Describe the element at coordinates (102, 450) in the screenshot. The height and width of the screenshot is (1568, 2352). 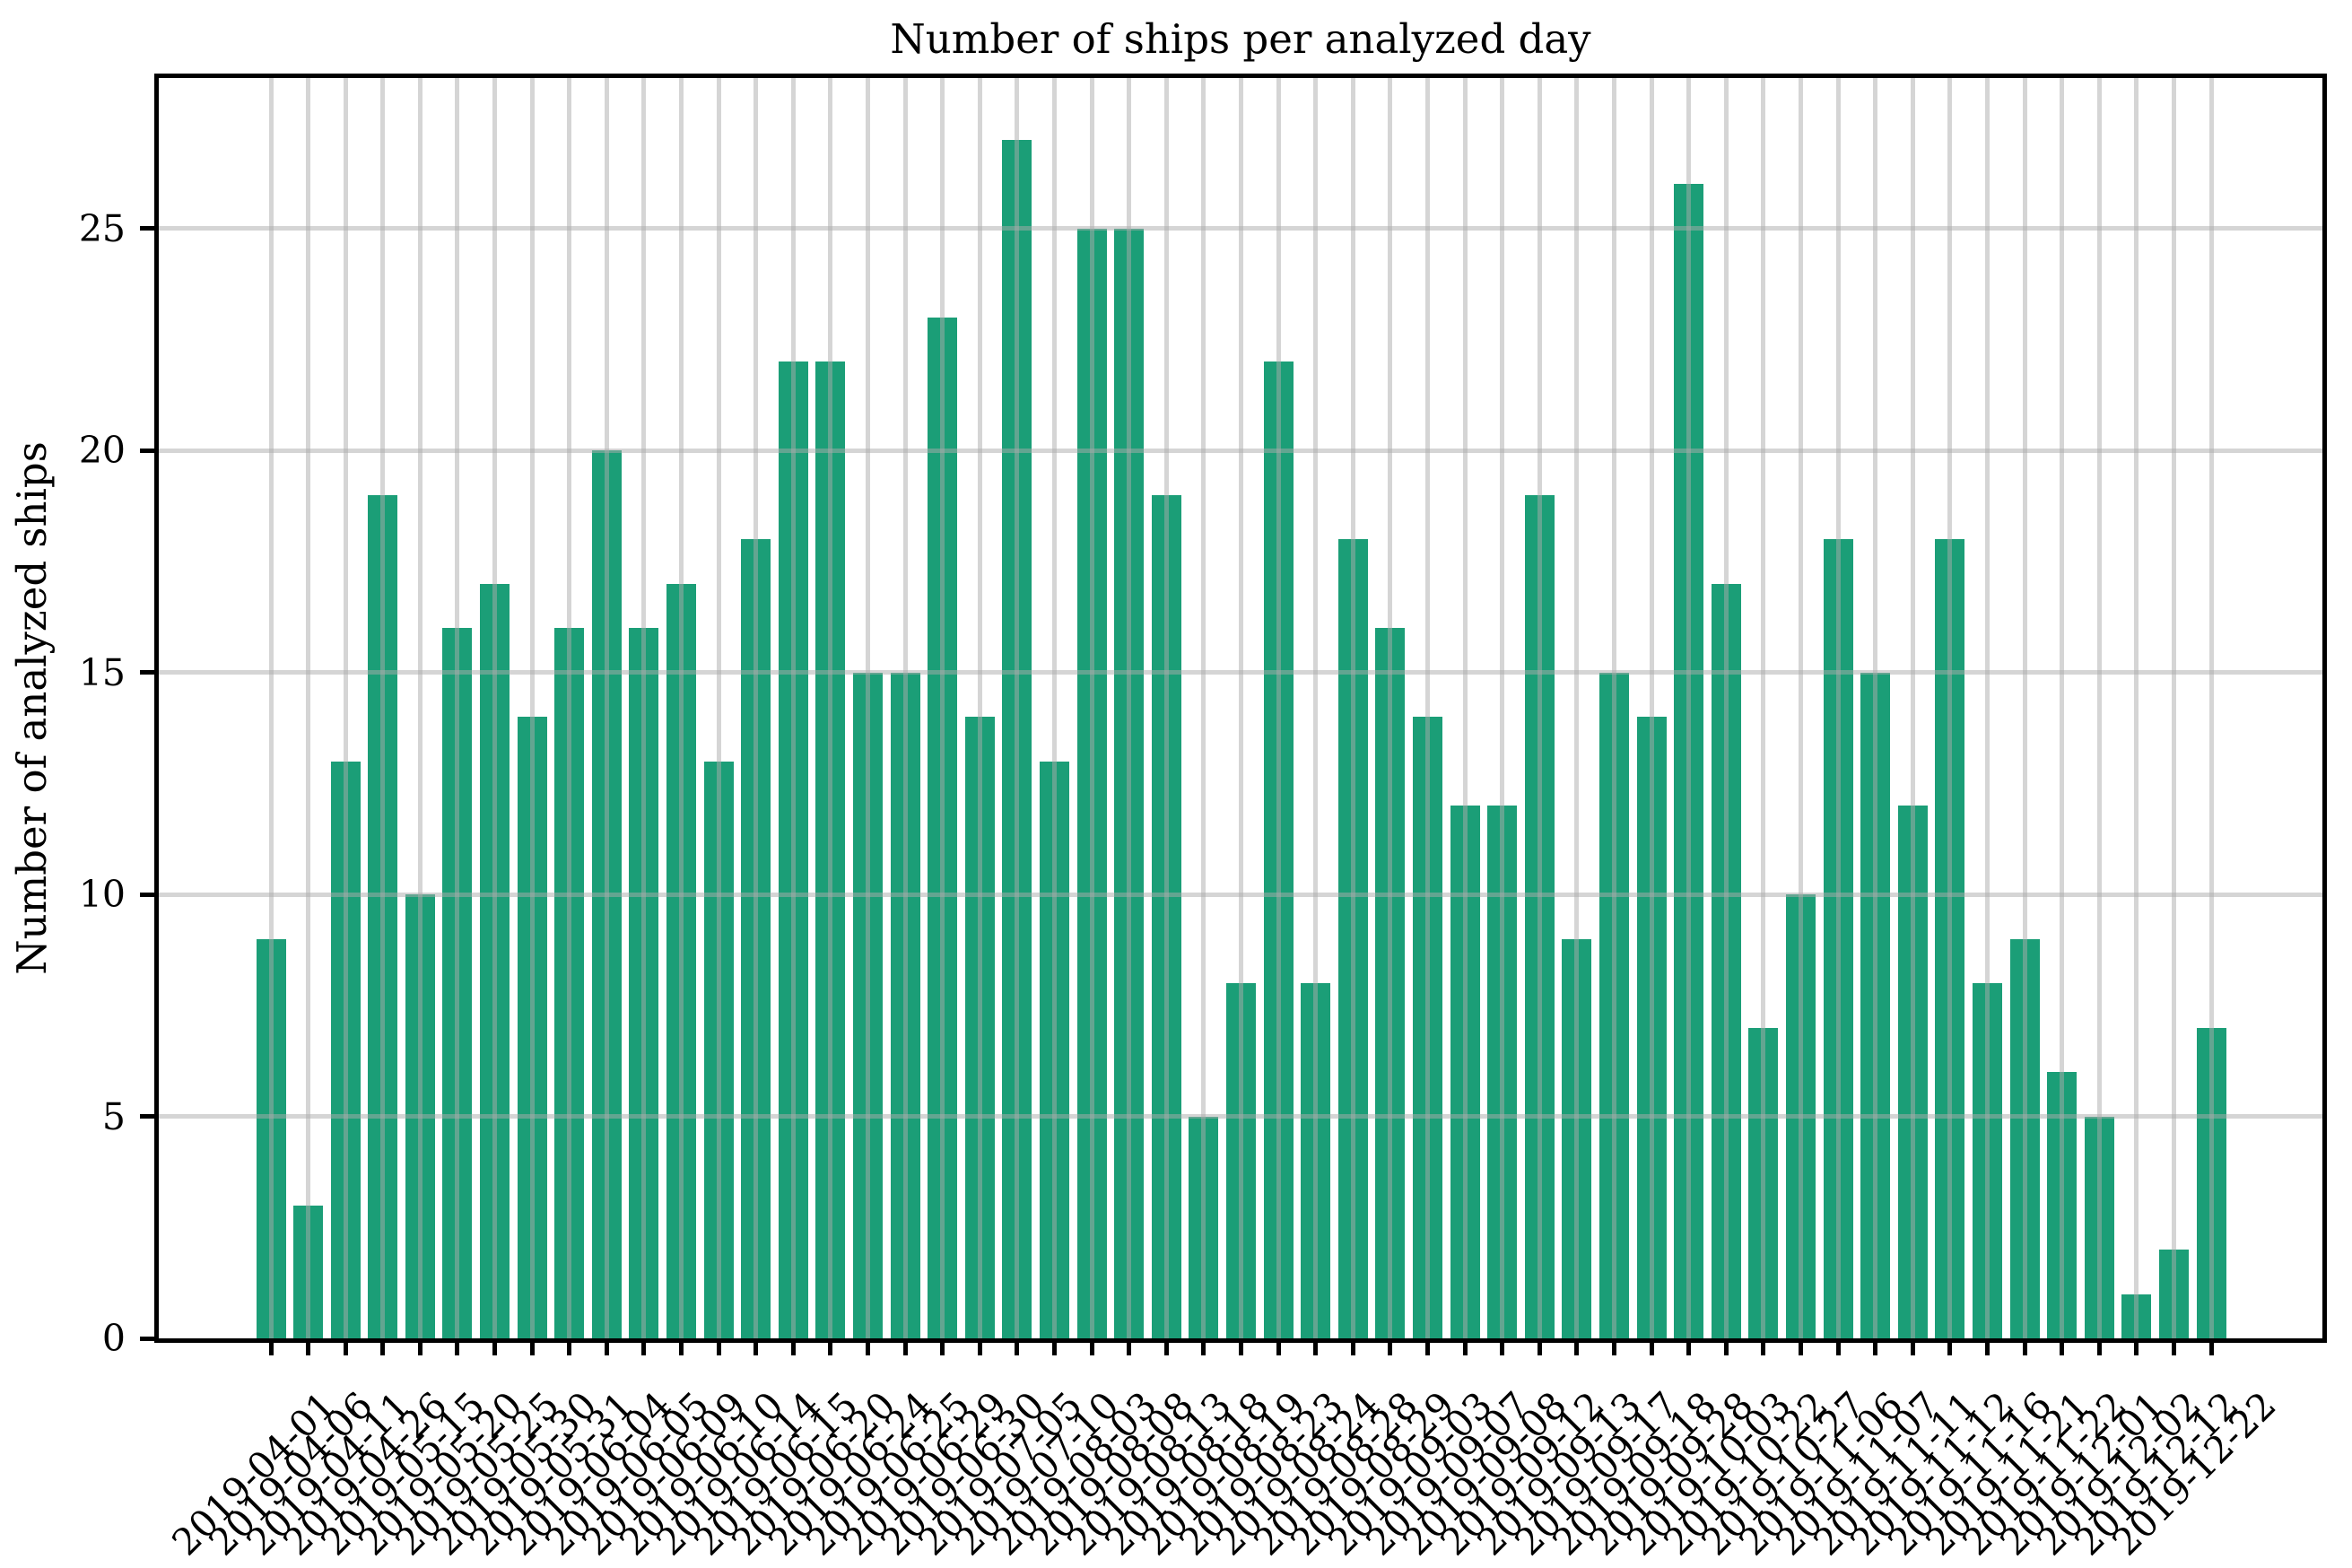
I see `y-tick-label: 20` at that location.